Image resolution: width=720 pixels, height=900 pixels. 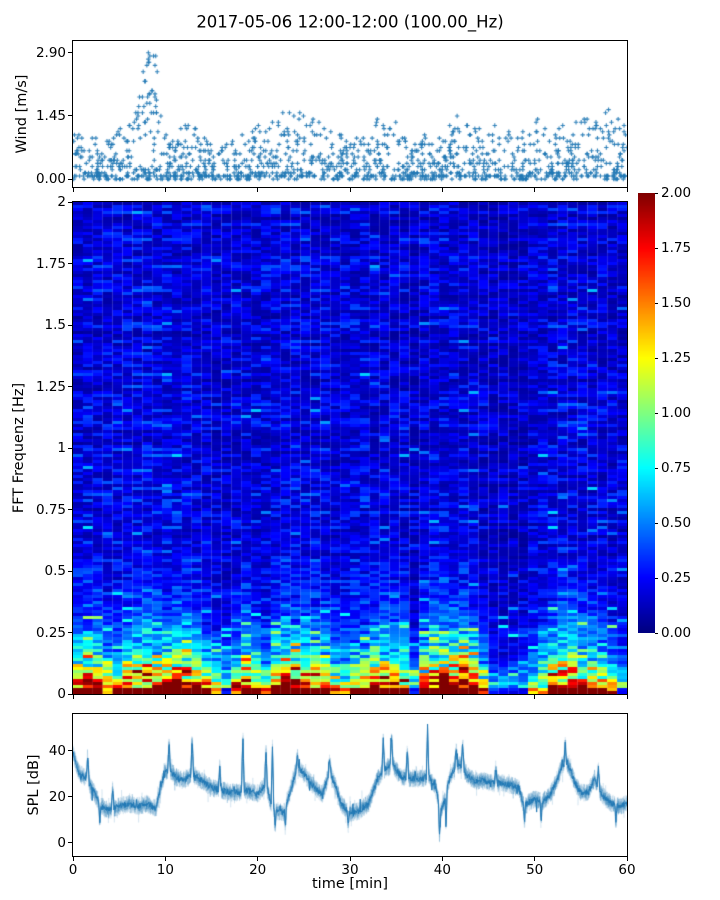 I want to click on tick-label: 1.5, so click(x=55, y=325).